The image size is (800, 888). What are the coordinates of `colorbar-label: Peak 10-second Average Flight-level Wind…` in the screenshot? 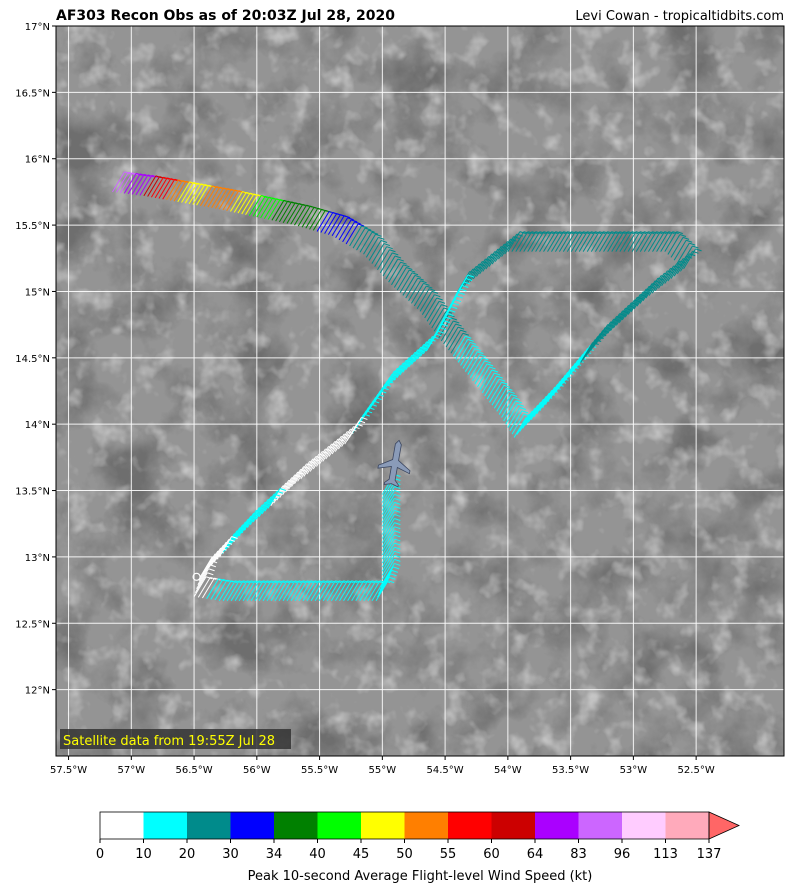 It's located at (420, 876).